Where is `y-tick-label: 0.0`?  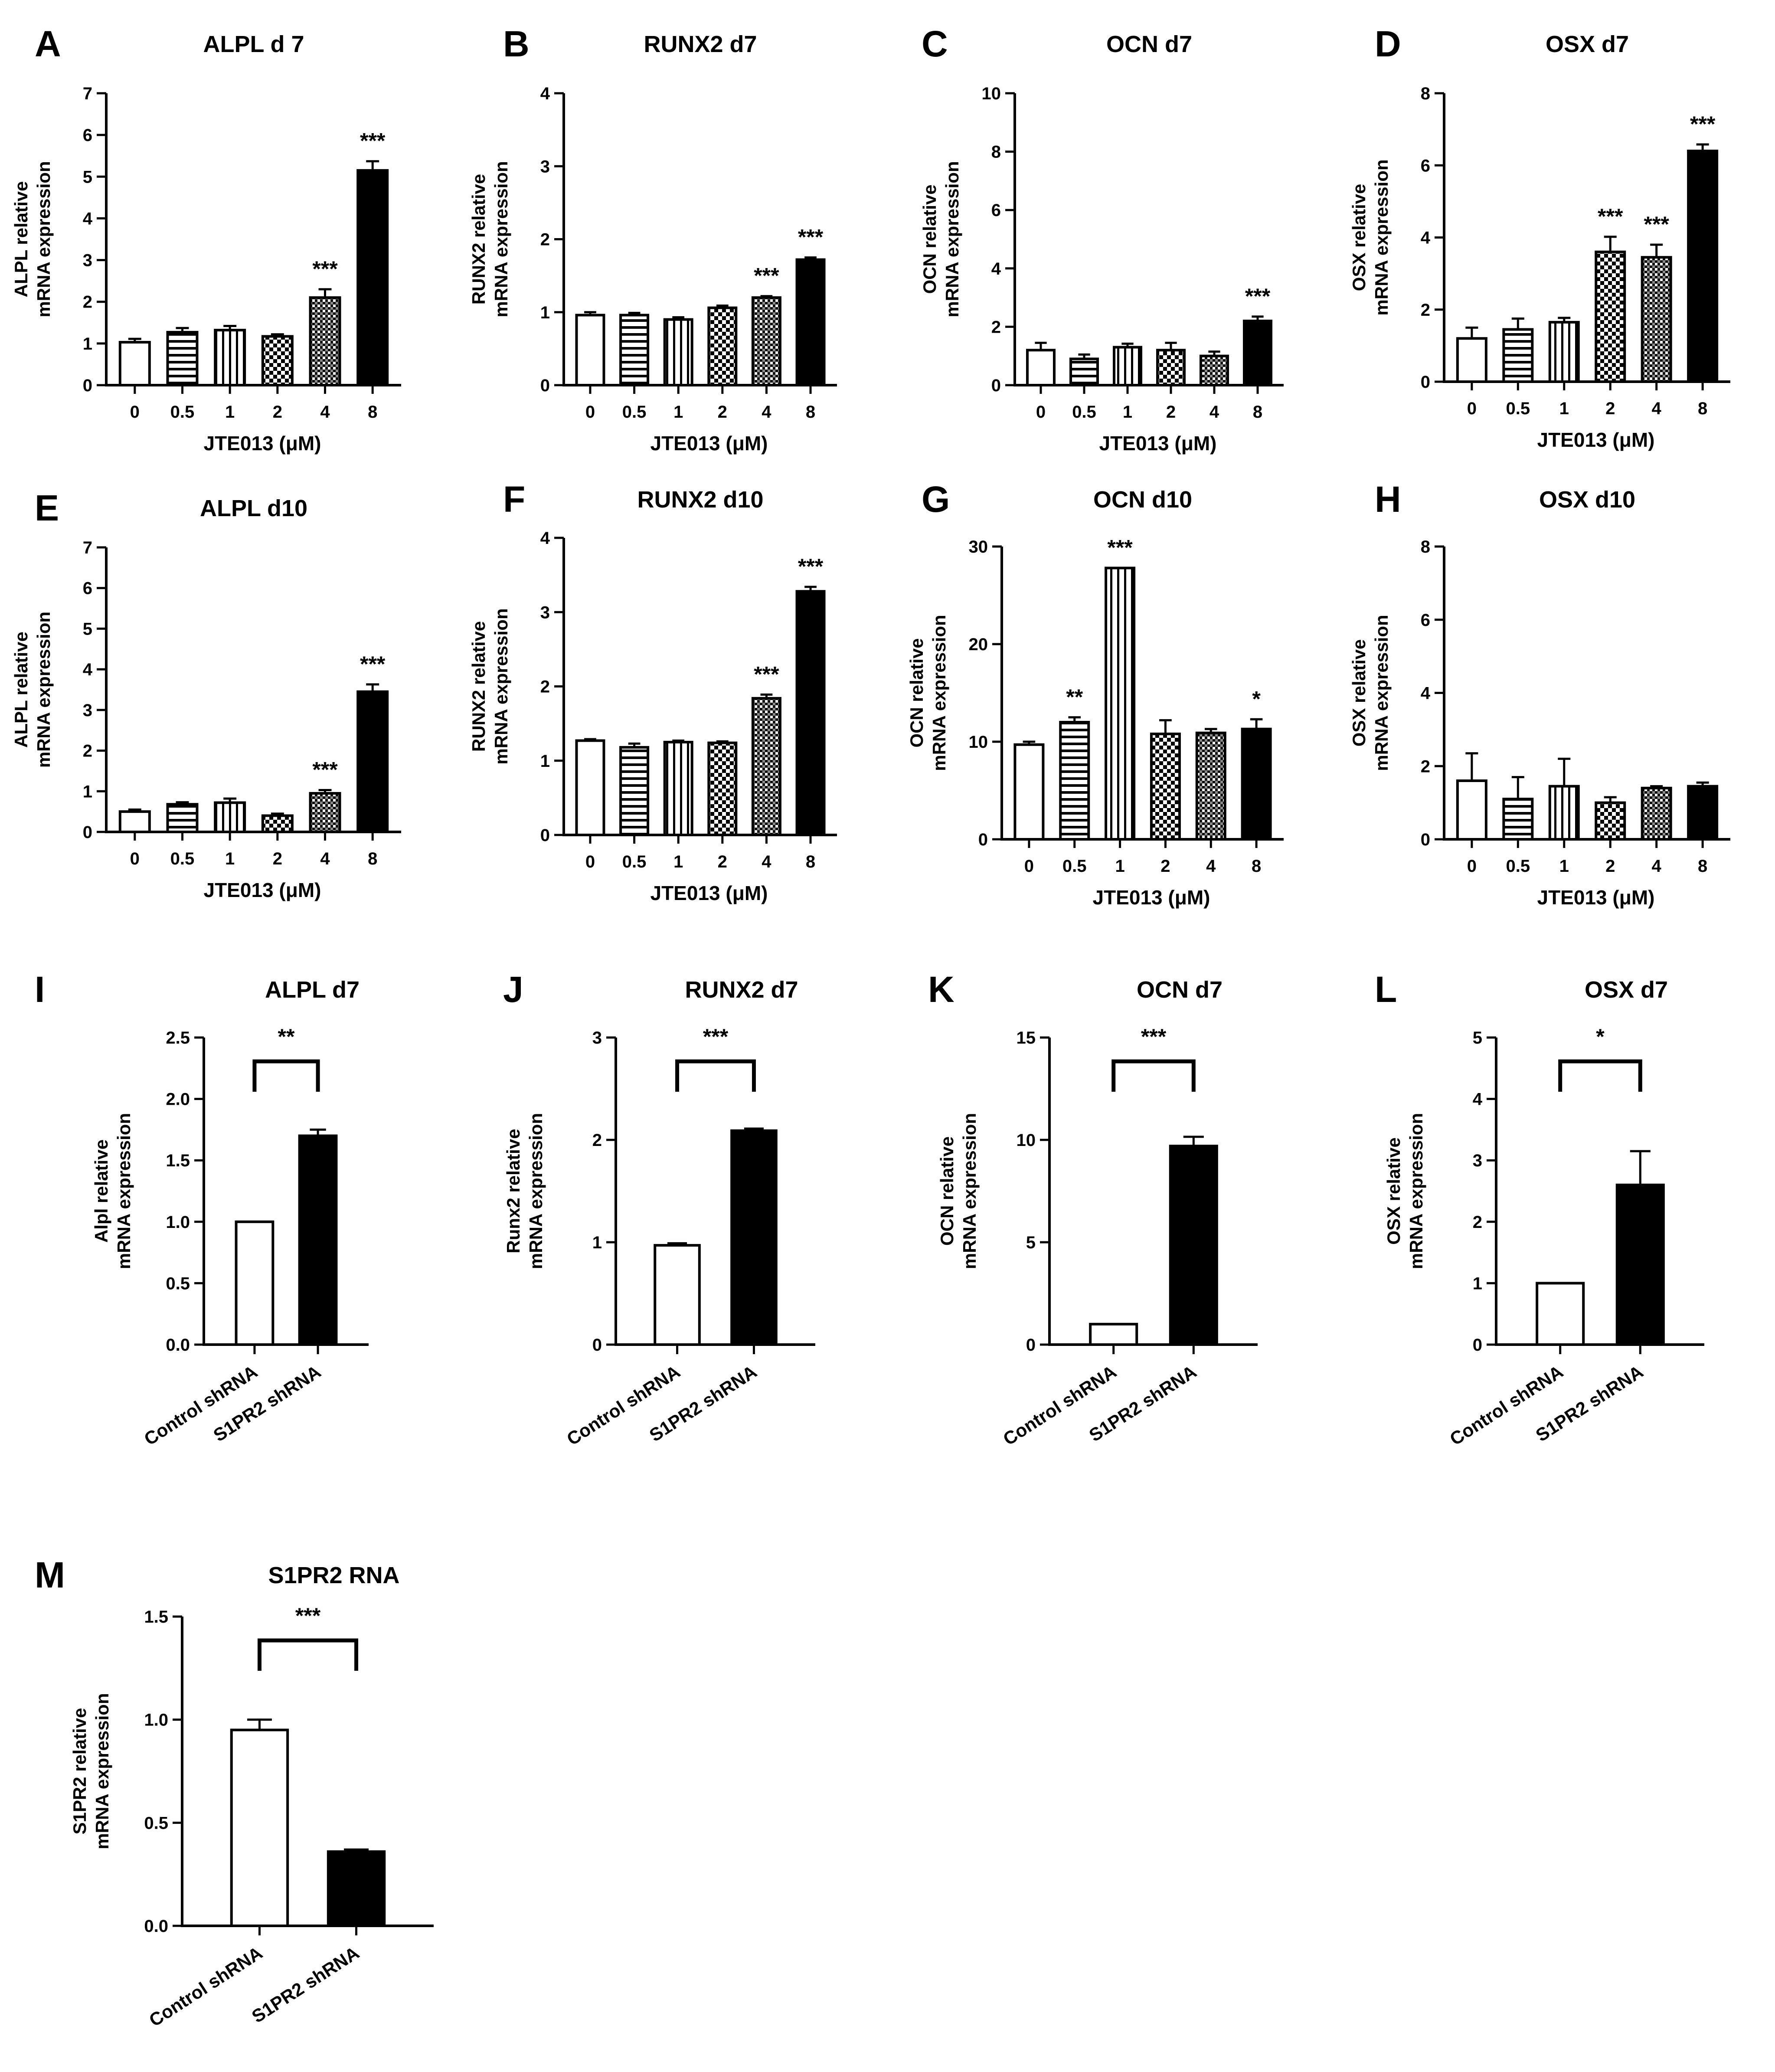 y-tick-label: 0.0 is located at coordinates (178, 1345).